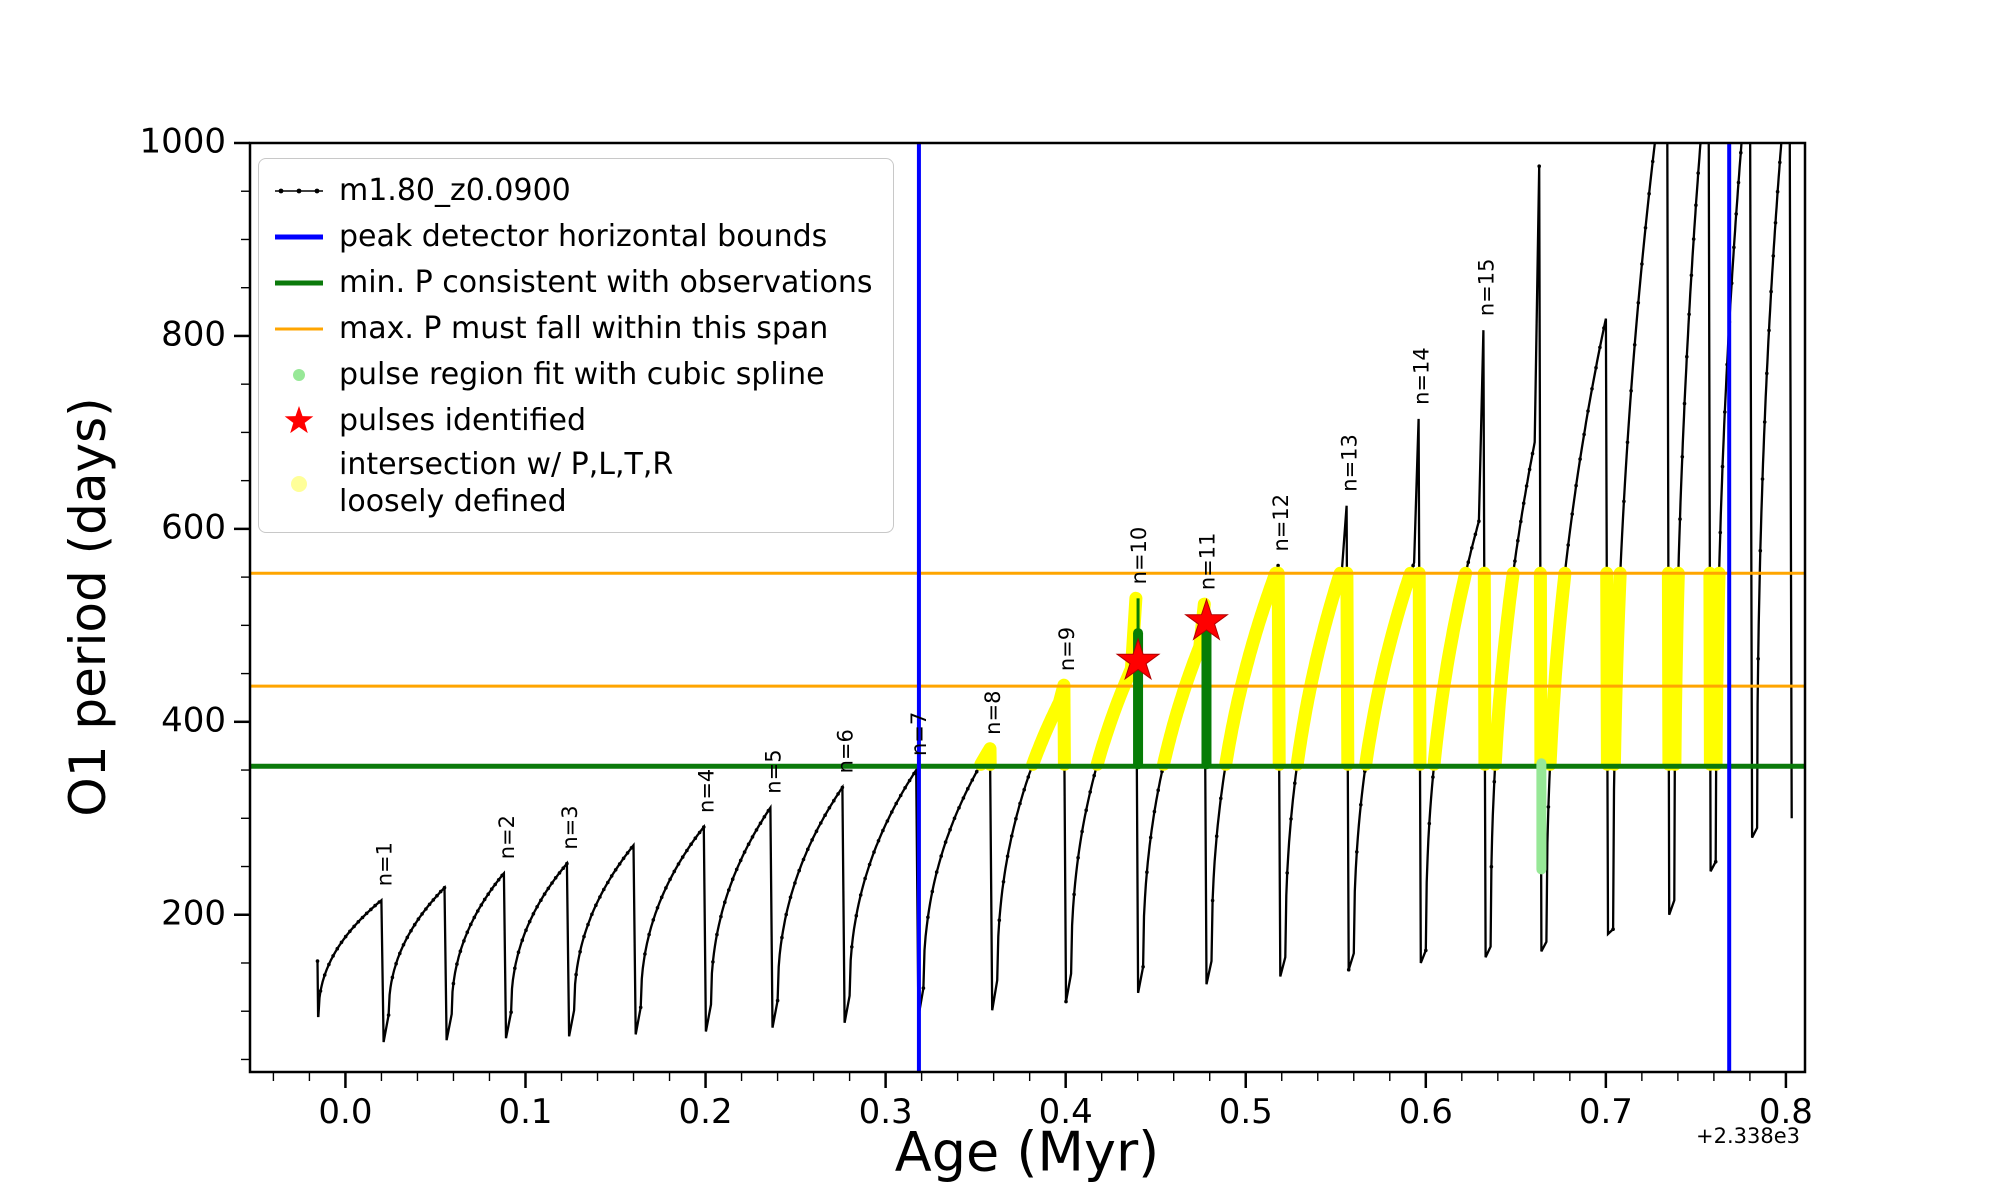  I want to click on legend-entry-6: pulses identified, so click(572, 421).